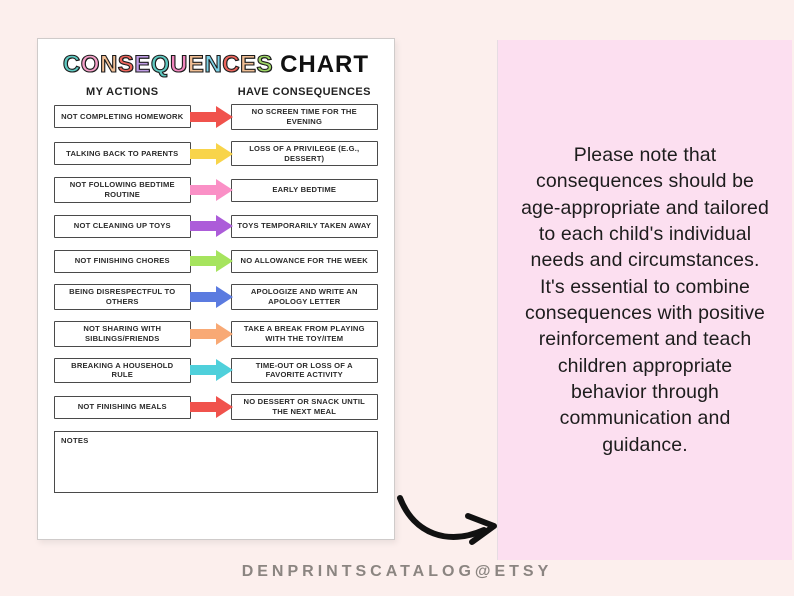 The width and height of the screenshot is (794, 596). I want to click on consequence-box: NO SCREEN TIME FOR THE EVENING, so click(304, 117).